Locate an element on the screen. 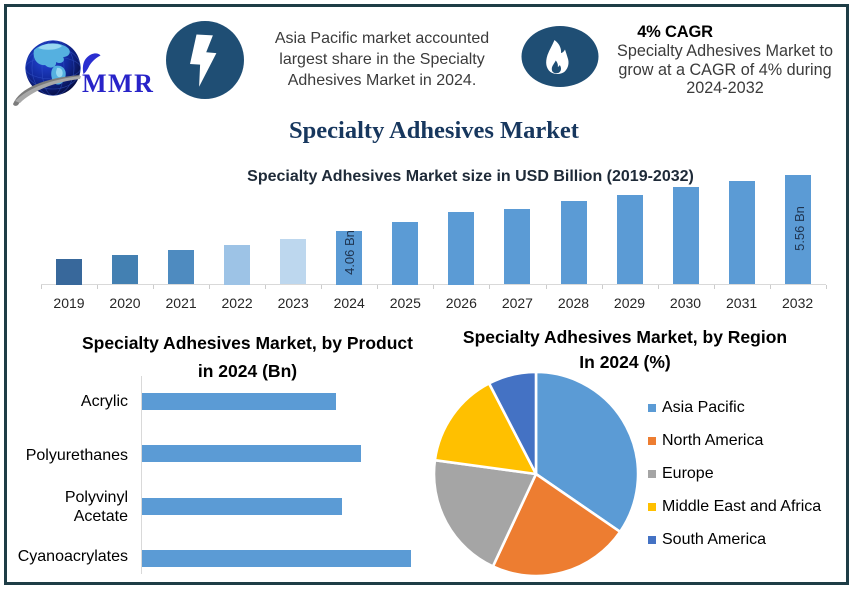 This screenshot has height=592, width=855. svg-text: MMR is located at coordinates (118, 83).